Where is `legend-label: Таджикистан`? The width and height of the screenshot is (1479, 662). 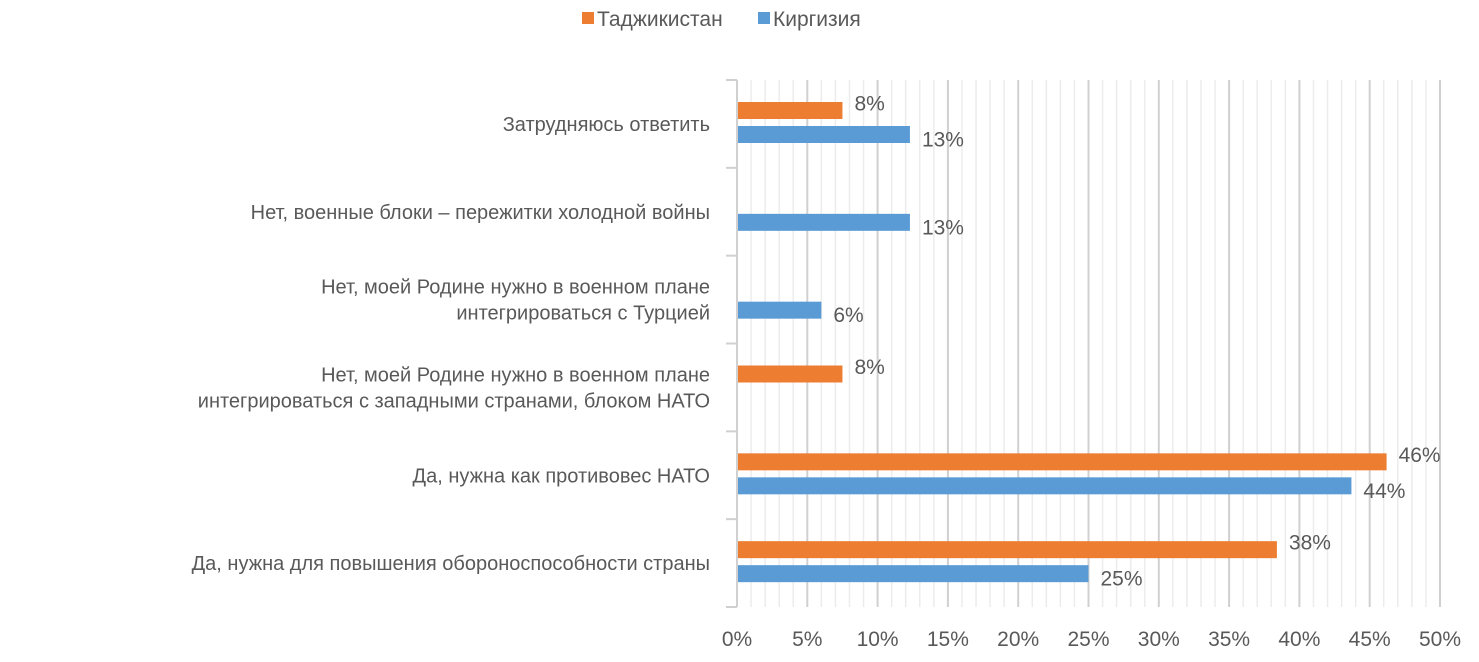 legend-label: Таджикистан is located at coordinates (660, 19).